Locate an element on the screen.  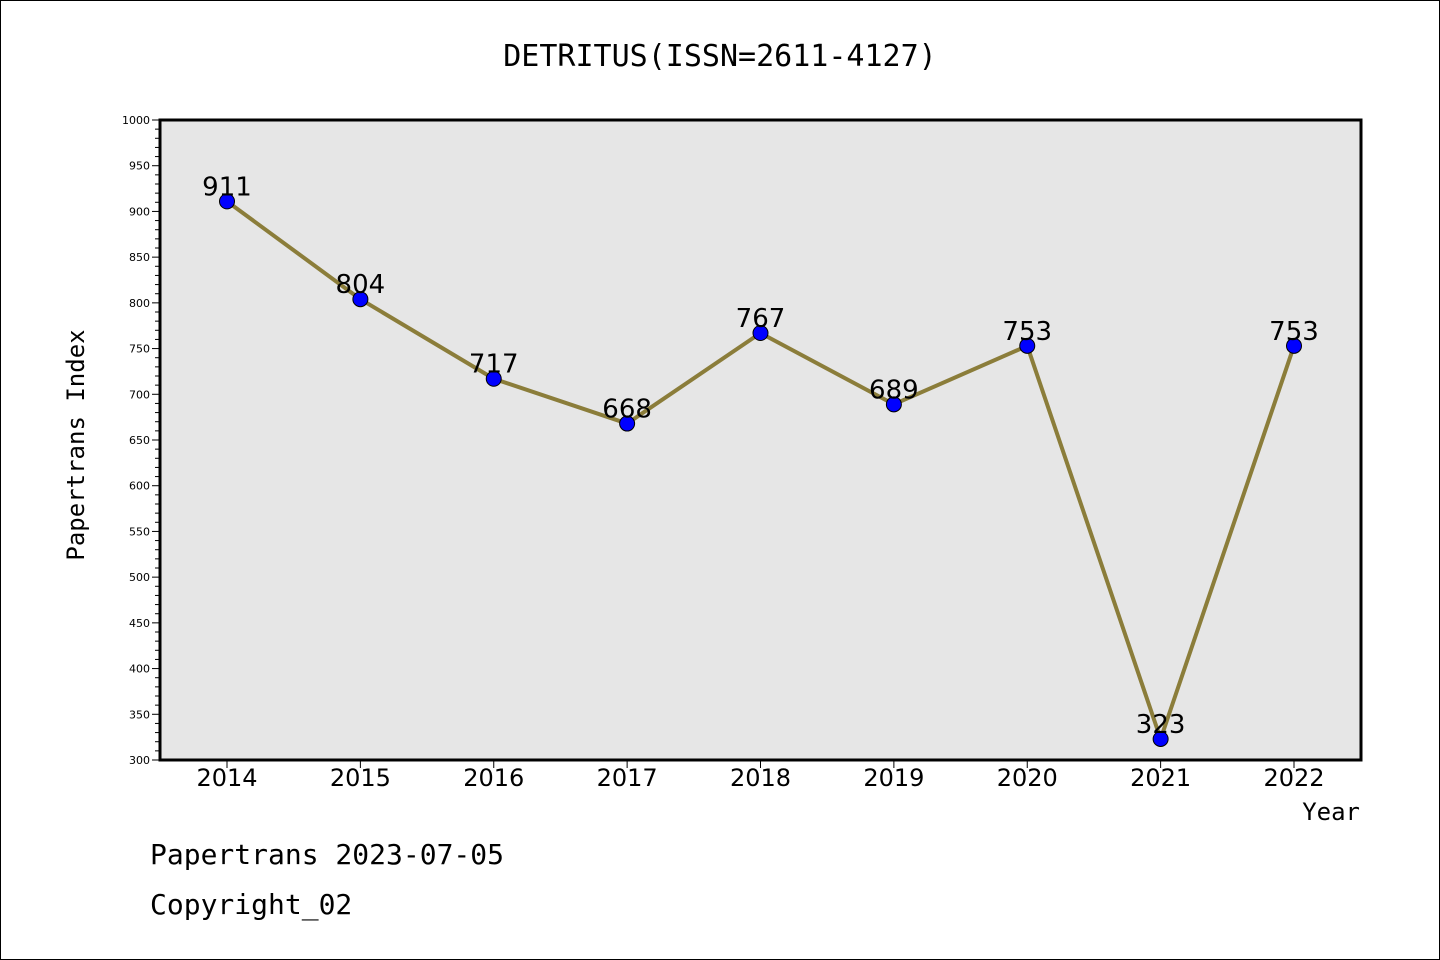
y-tick-label: 600 is located at coordinates (139, 486).